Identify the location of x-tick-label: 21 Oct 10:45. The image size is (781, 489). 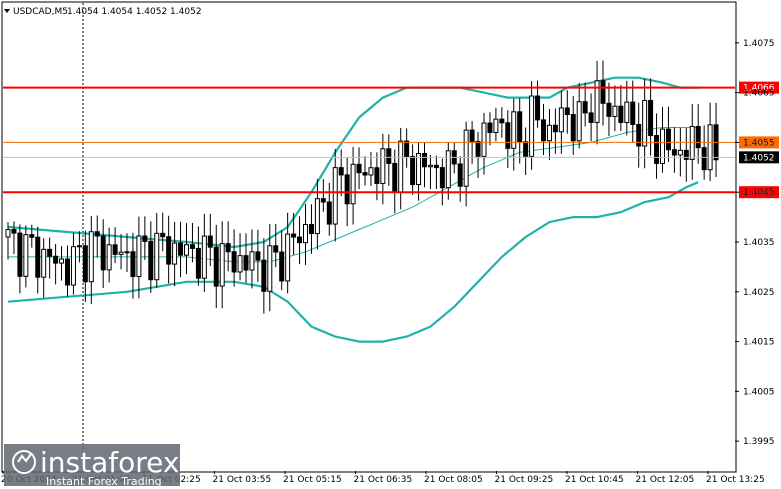
(594, 480).